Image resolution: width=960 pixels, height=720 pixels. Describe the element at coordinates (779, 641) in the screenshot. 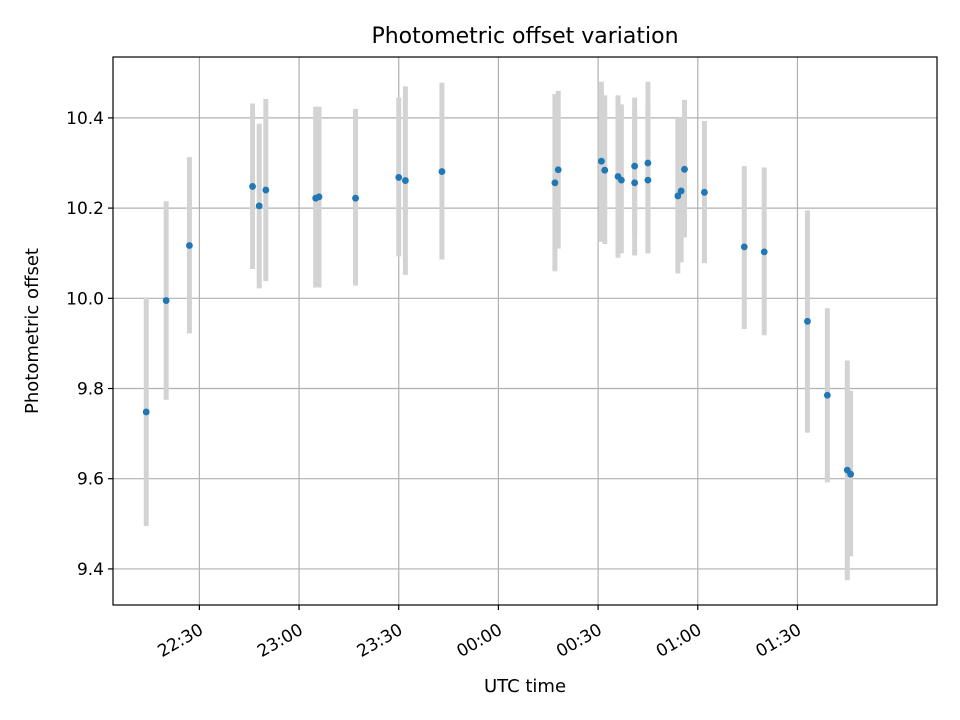

I see `x-tick-label: 01:30` at that location.